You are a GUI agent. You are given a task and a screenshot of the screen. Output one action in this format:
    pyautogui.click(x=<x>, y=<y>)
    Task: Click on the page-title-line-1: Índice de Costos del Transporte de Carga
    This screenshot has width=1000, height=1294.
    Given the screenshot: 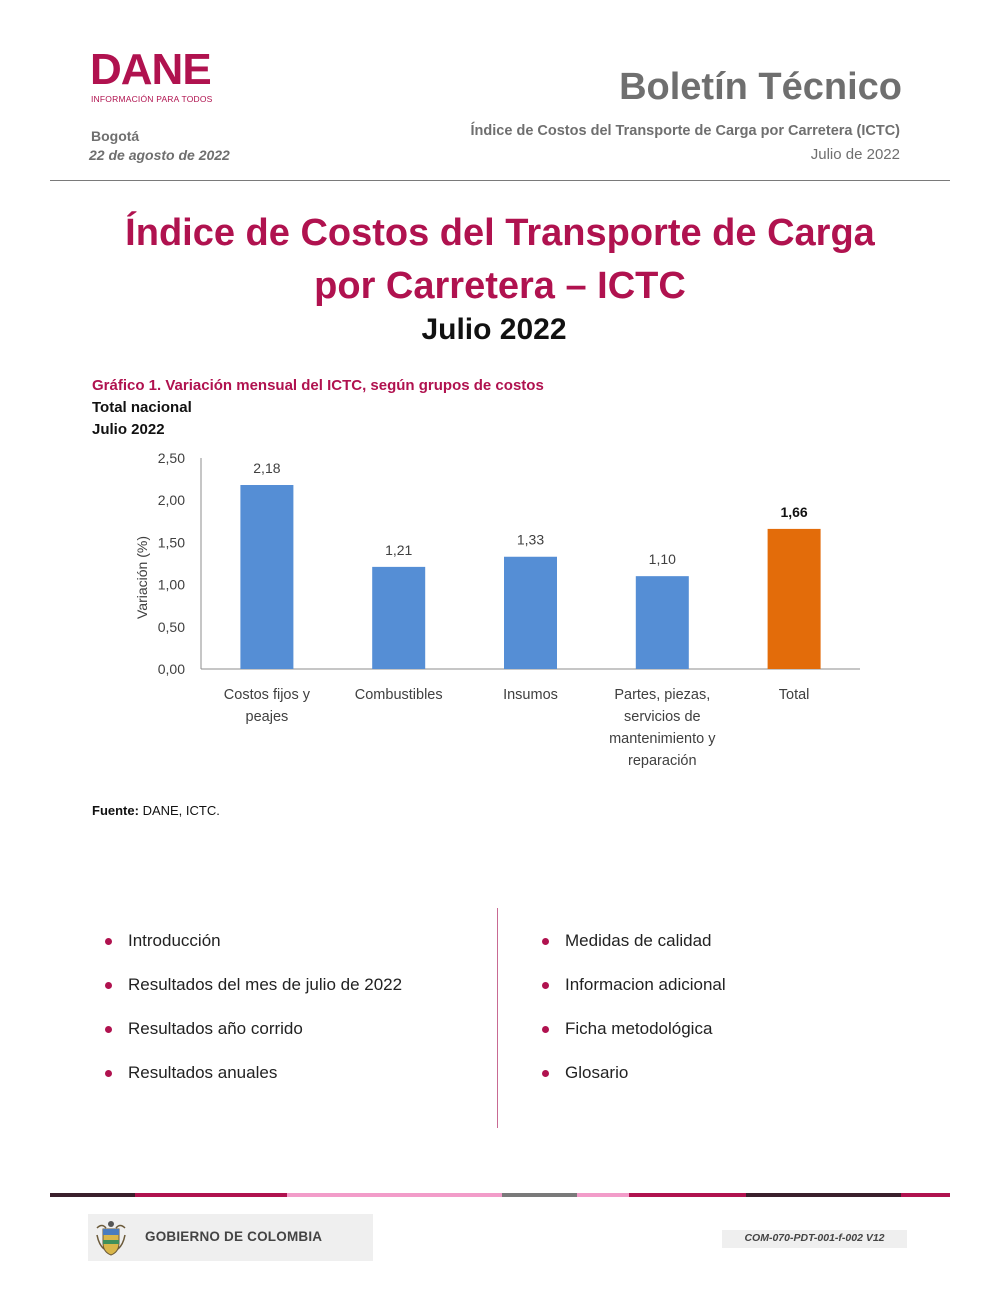 What is the action you would take?
    pyautogui.click(x=500, y=233)
    